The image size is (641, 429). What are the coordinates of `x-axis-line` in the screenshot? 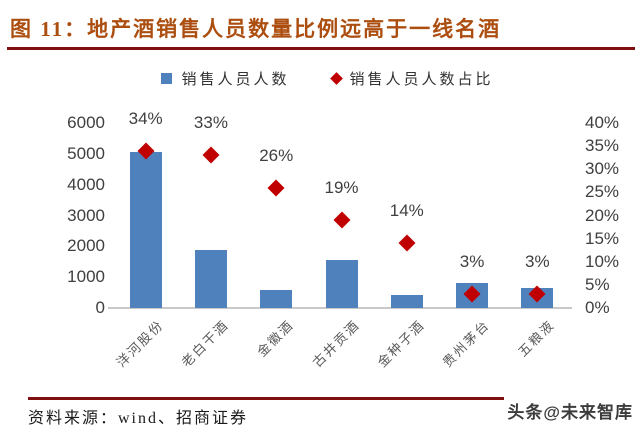 It's located at (340, 308).